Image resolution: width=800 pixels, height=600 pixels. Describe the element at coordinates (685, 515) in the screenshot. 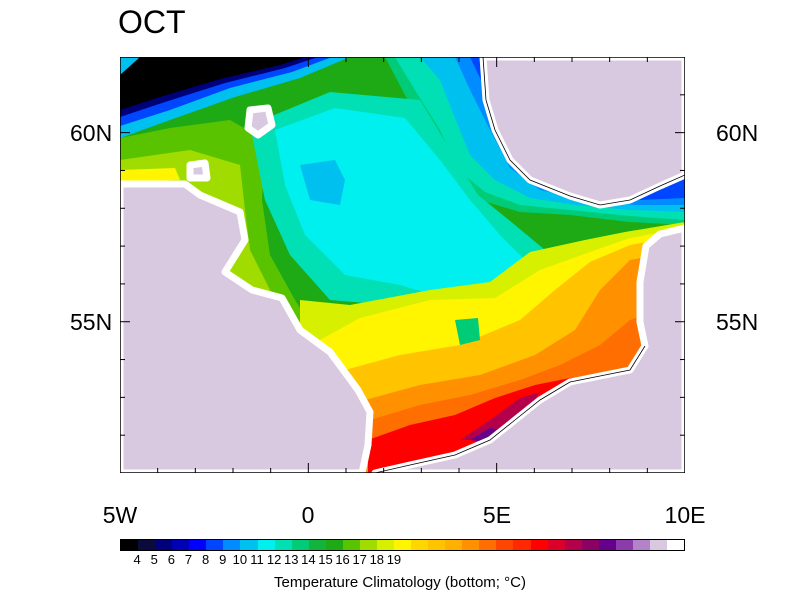

I see `lon-label-10e: 10E` at that location.